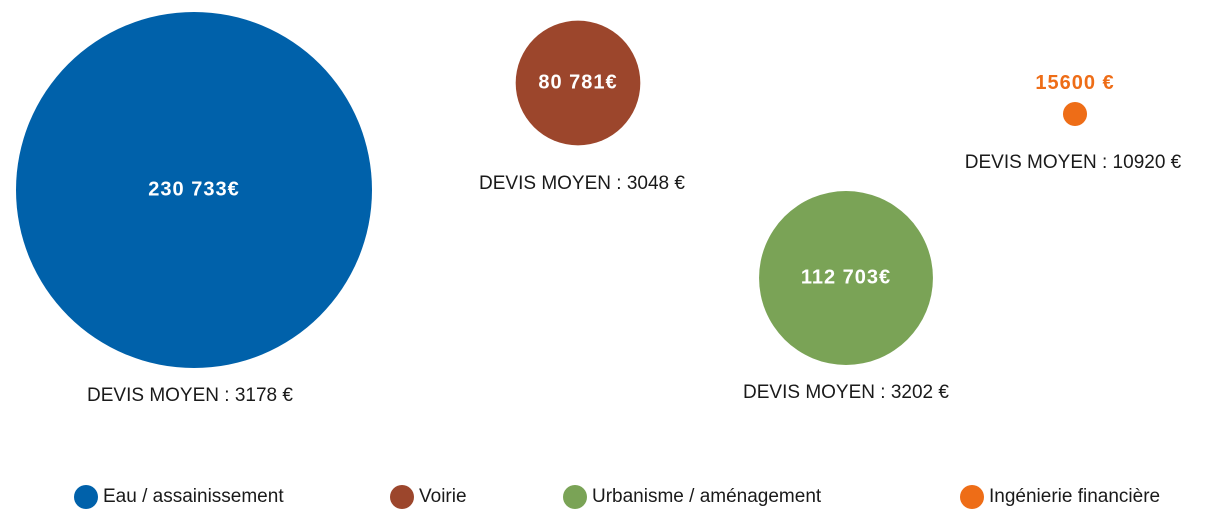  What do you see at coordinates (582, 183) in the screenshot?
I see `average-quote: DEVIS MOYEN : 3048 €` at bounding box center [582, 183].